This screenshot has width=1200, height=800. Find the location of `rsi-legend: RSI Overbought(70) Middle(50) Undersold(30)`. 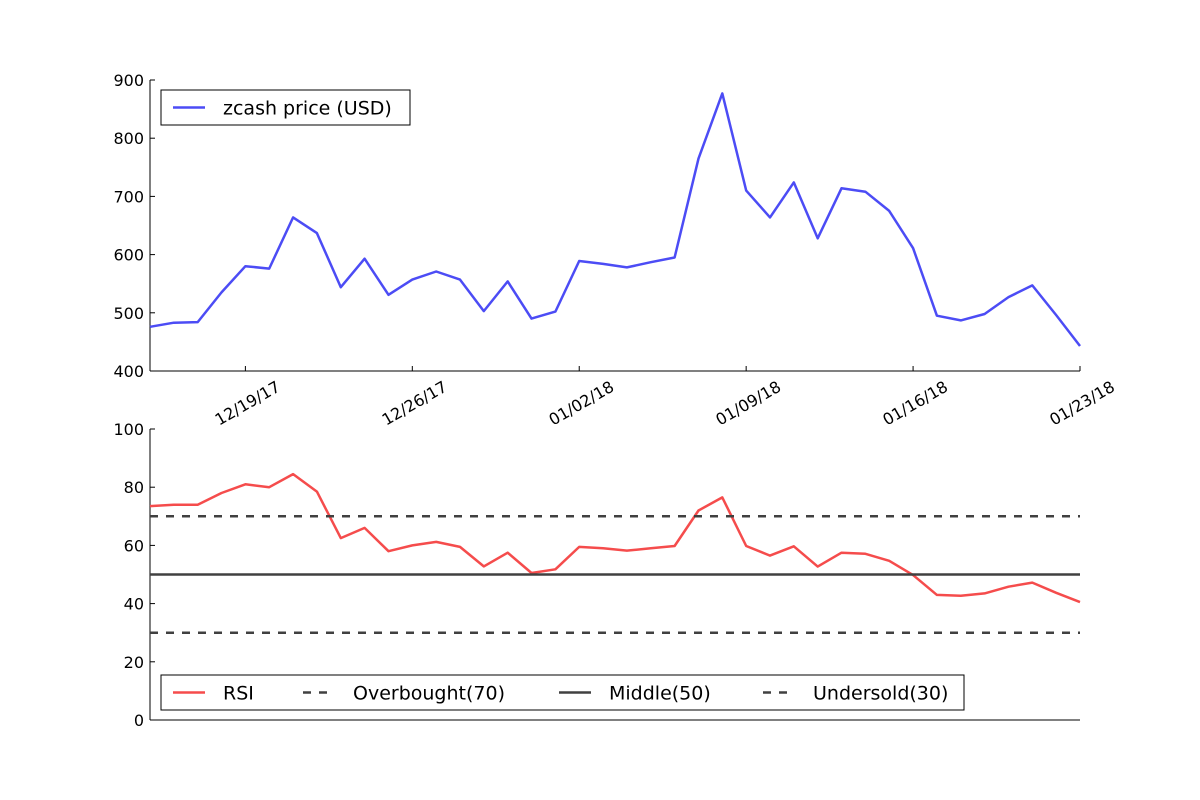

rsi-legend: RSI Overbought(70) Middle(50) Undersold(30) is located at coordinates (562, 692).